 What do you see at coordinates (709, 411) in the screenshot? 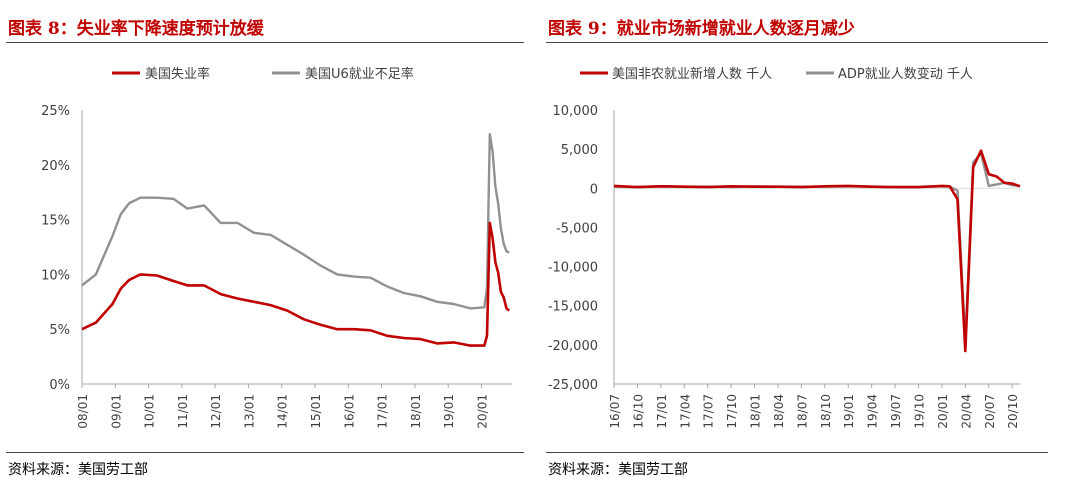
I see `x-tick-label: 17/07` at bounding box center [709, 411].